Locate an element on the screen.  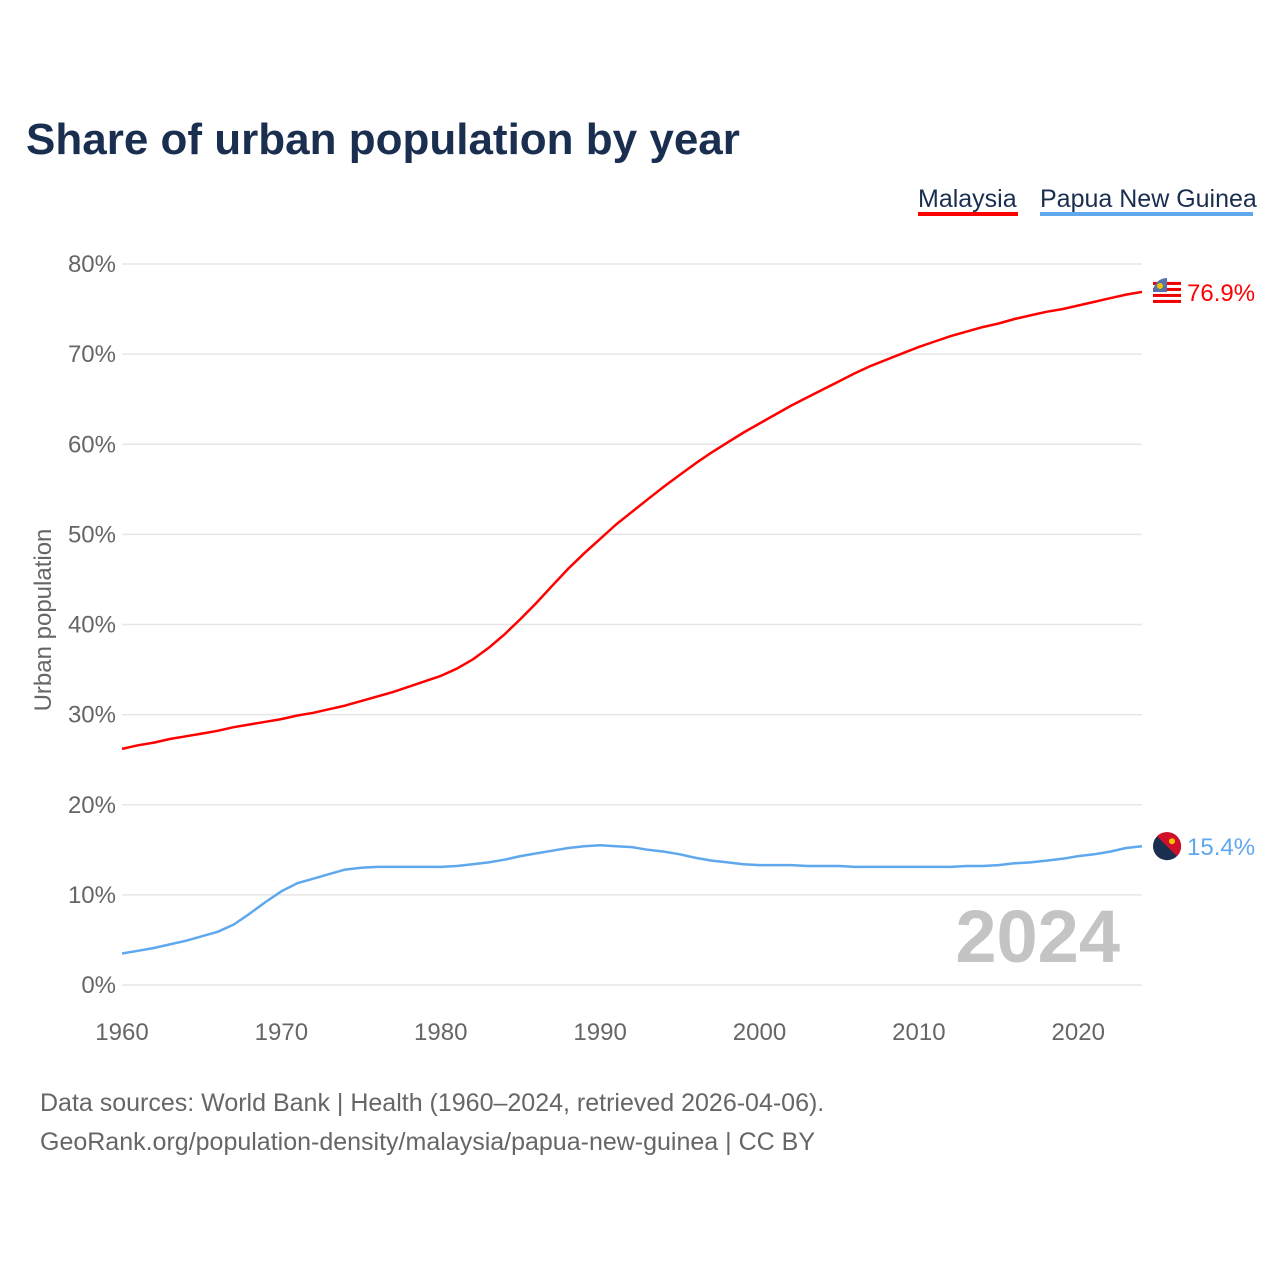
legend-label: Papua New Guinea is located at coordinates (1148, 199).